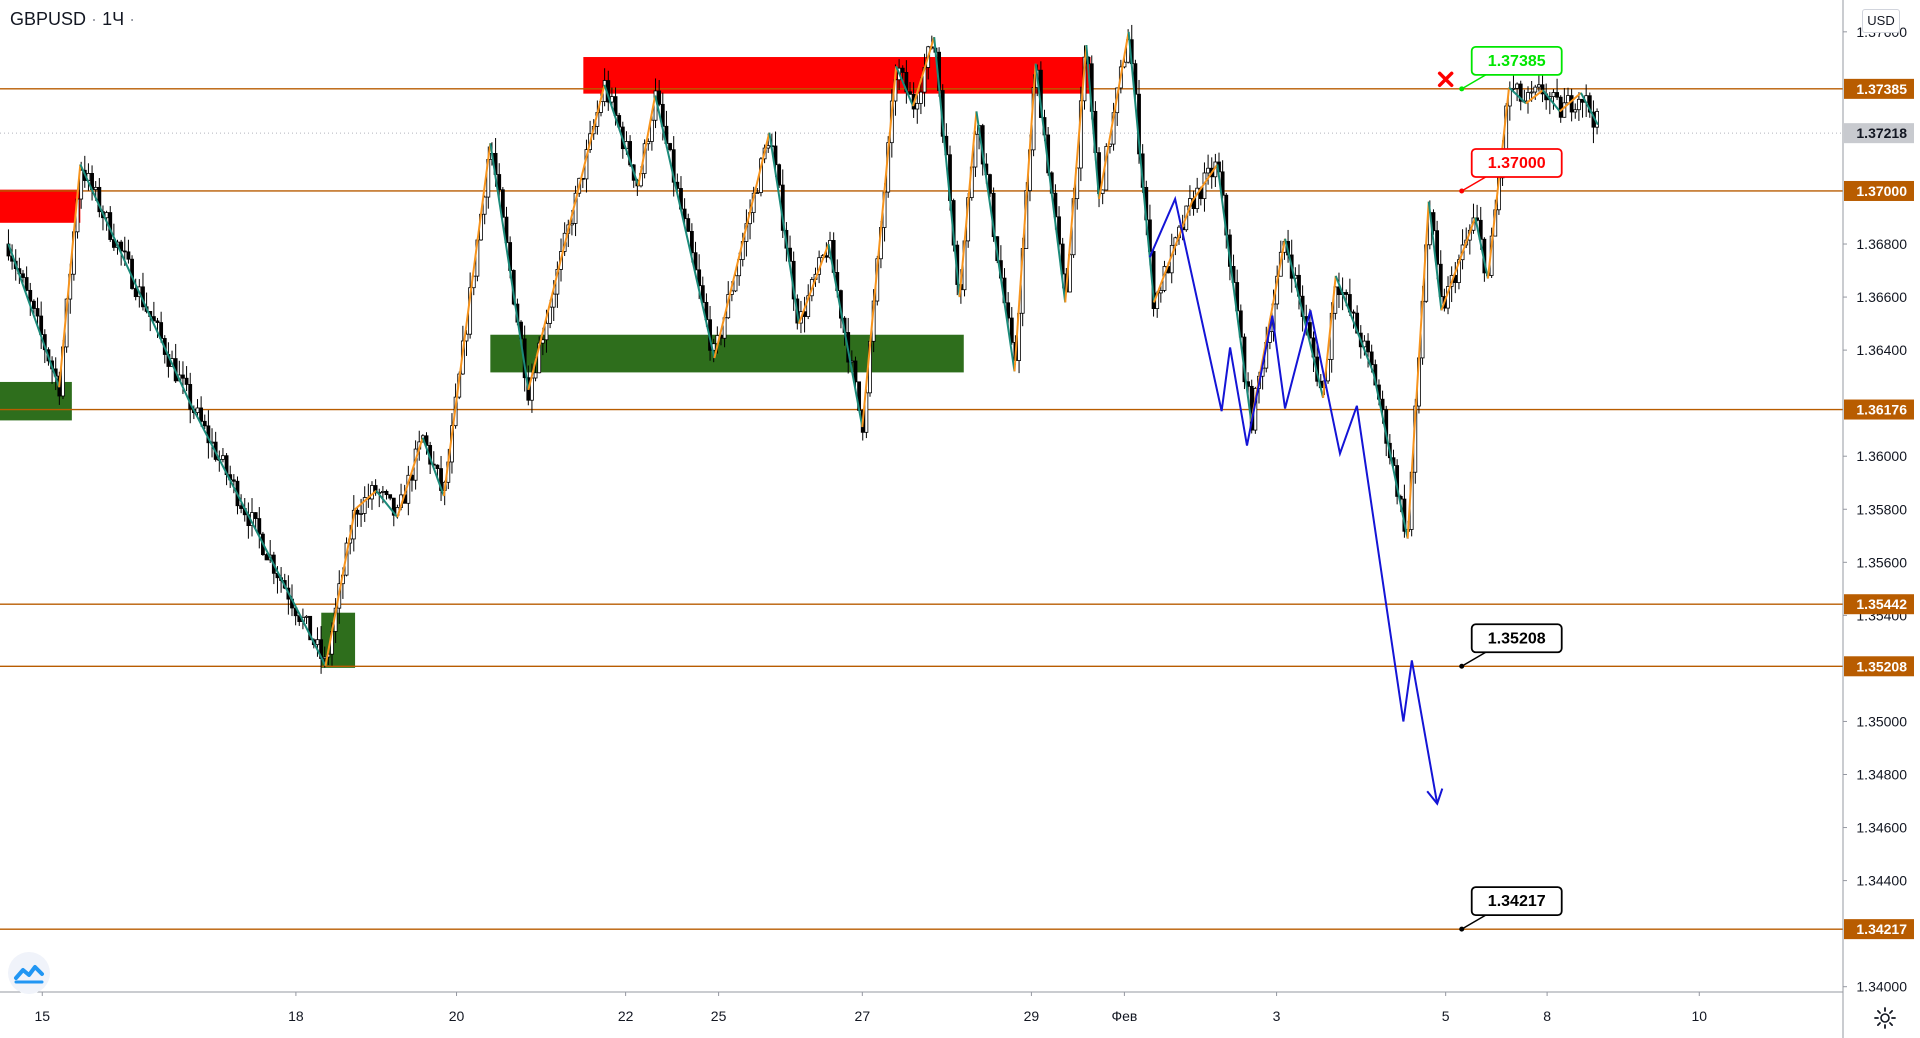 This screenshot has width=1920, height=1038. Describe the element at coordinates (1445, 79) in the screenshot. I see `cancel-cross-icon` at that location.